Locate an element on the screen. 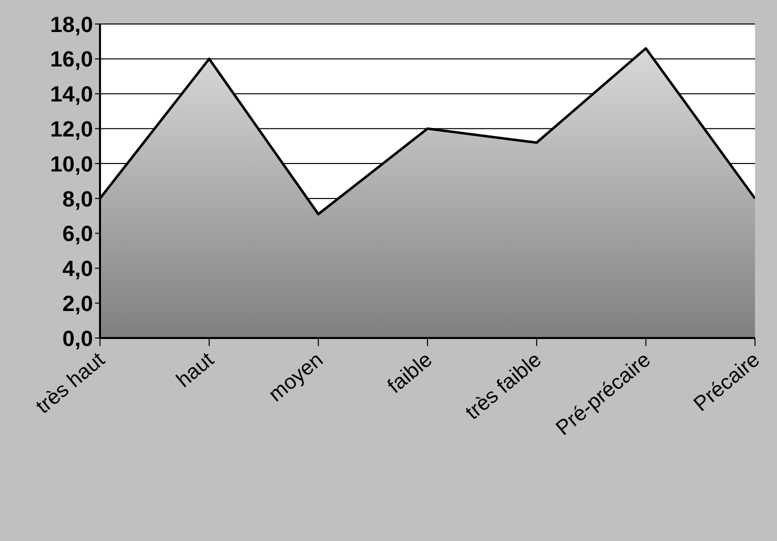  y-tick-label: 6,0 is located at coordinates (77, 233).